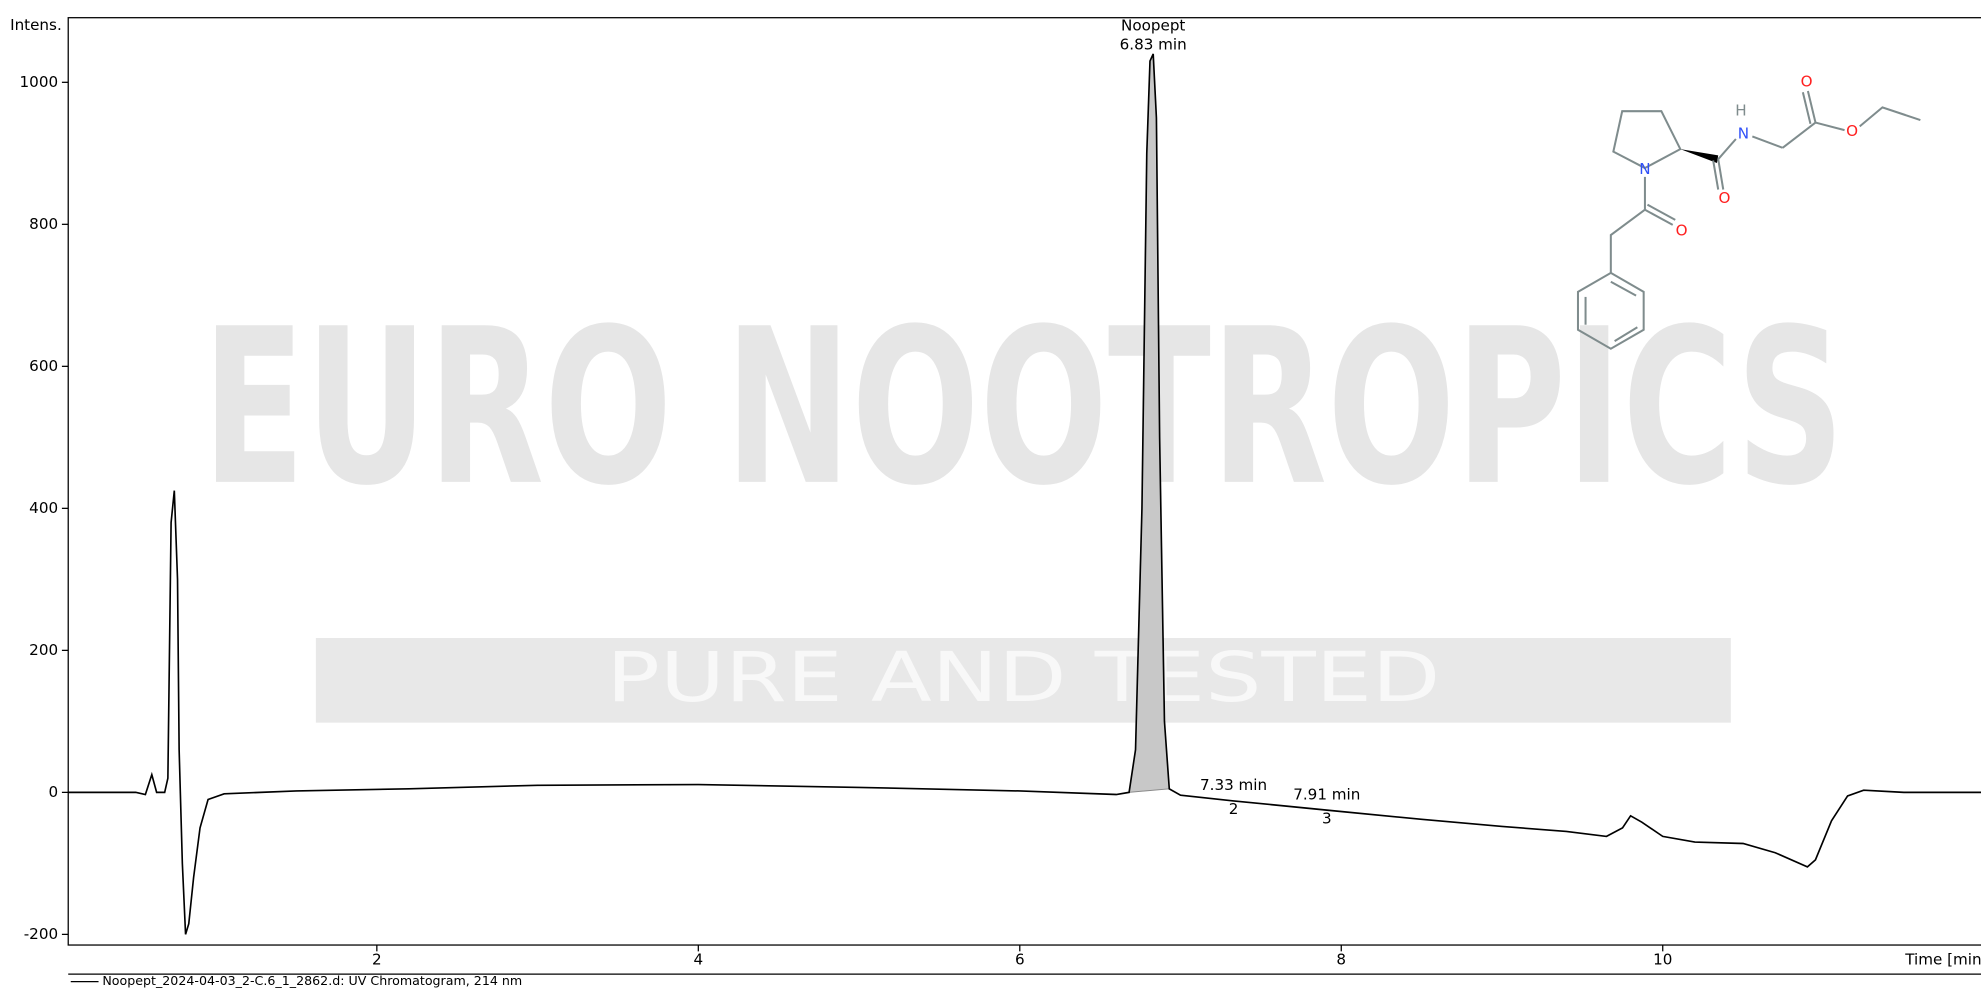 The height and width of the screenshot is (988, 1981). I want to click on atom-label: H, so click(1740, 111).